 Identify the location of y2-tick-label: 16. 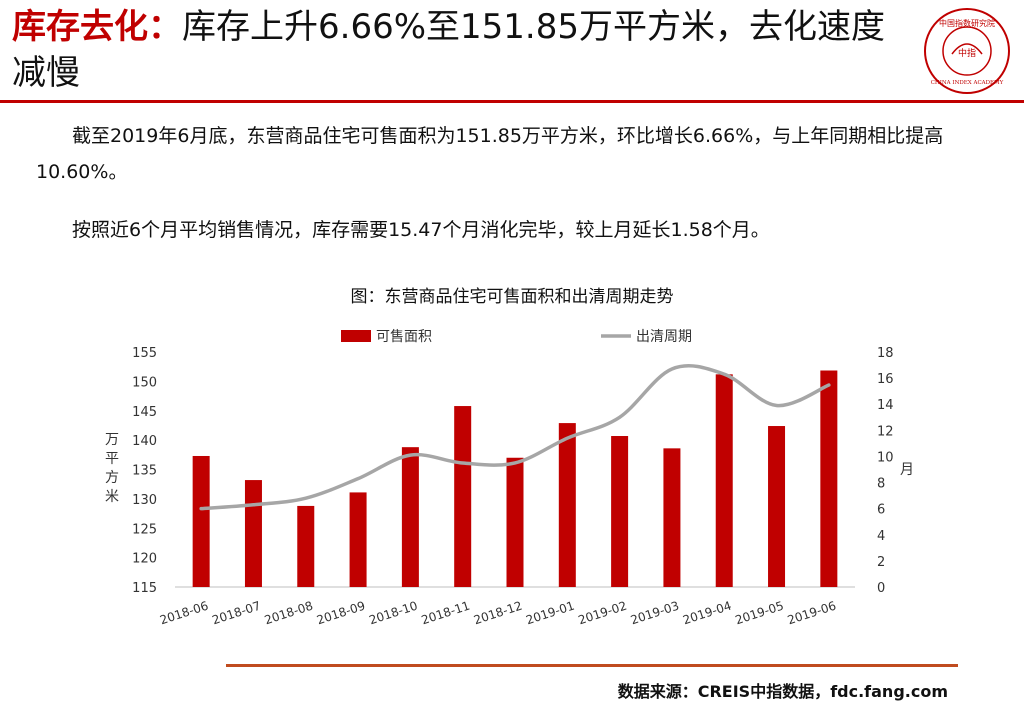
(885, 379).